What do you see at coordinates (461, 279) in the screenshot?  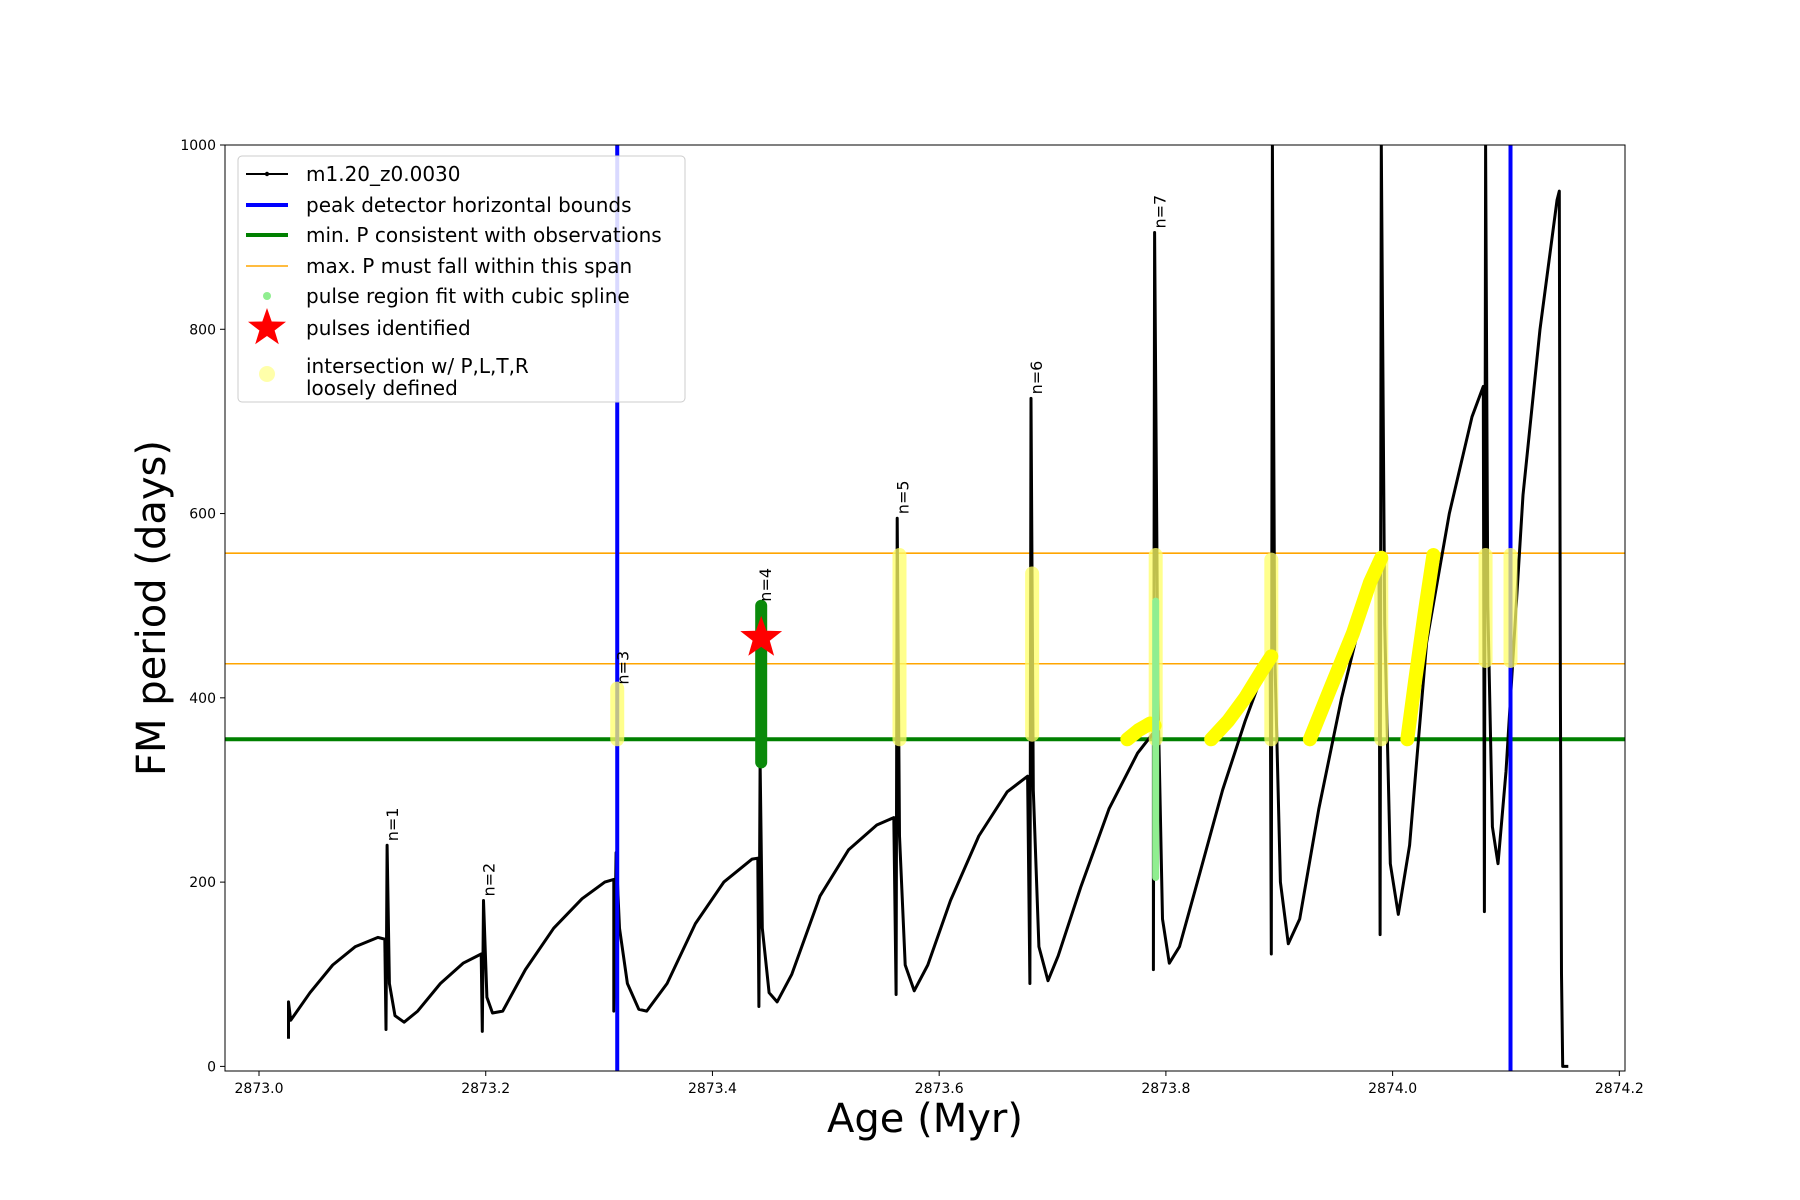 I see `legend-box` at bounding box center [461, 279].